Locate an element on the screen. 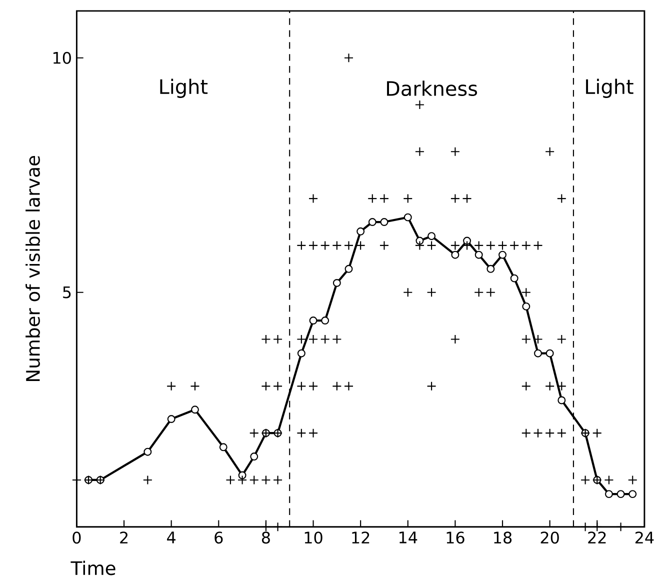  x-tick-label: 0 is located at coordinates (76, 538).